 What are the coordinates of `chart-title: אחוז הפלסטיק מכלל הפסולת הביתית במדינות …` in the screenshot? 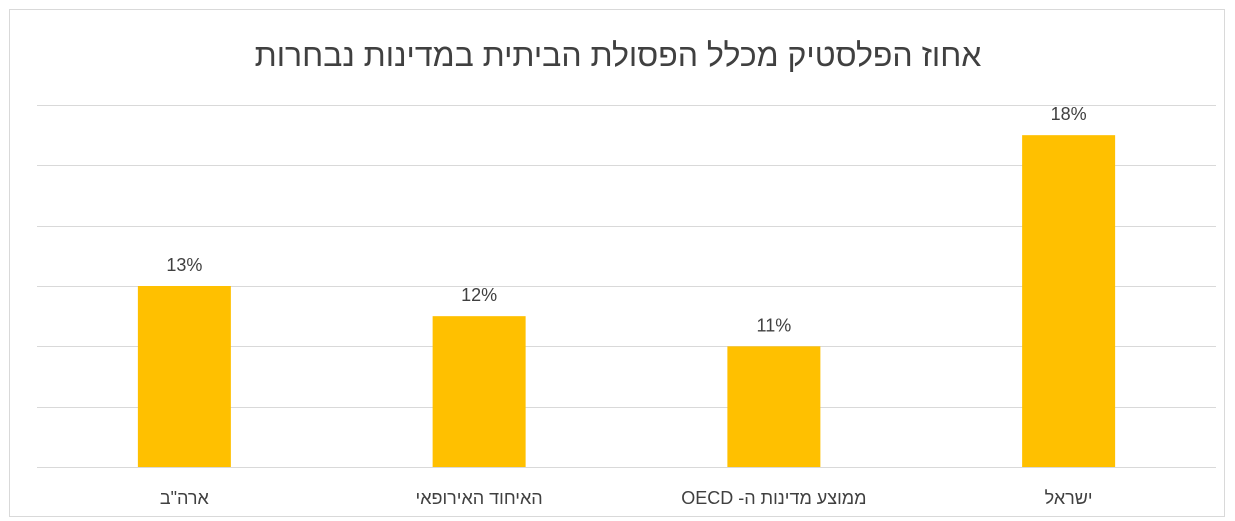 It's located at (618, 55).